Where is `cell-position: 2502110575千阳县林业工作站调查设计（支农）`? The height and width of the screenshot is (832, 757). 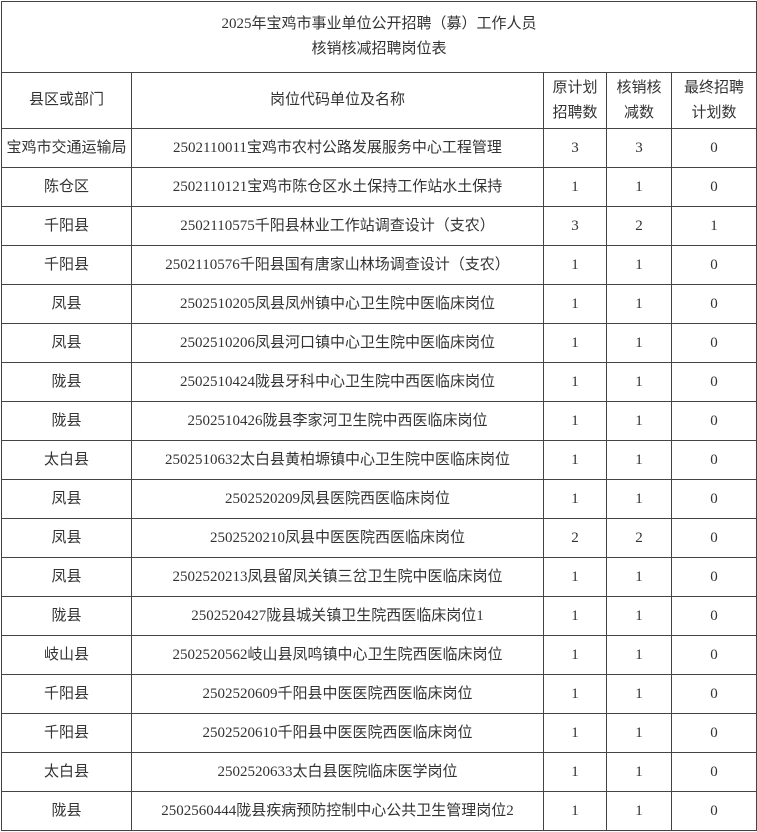 cell-position: 2502110575千阳县林业工作站调查设计（支农） is located at coordinates (337, 226).